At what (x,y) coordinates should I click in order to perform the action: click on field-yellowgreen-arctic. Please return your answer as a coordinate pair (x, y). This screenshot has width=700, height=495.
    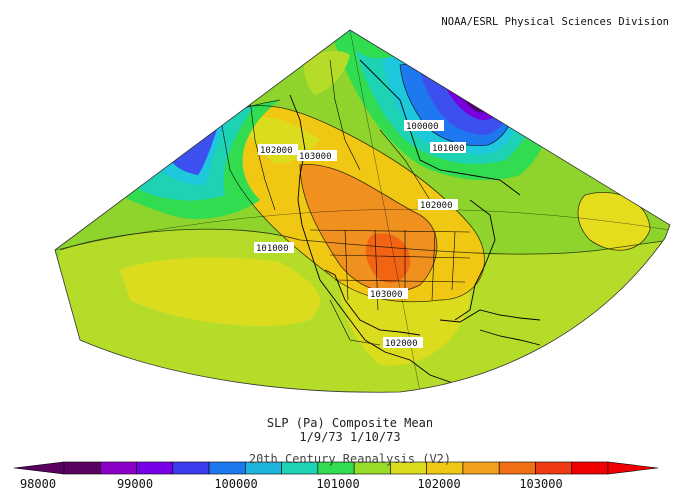
    Looking at the image, I should click on (326, 72).